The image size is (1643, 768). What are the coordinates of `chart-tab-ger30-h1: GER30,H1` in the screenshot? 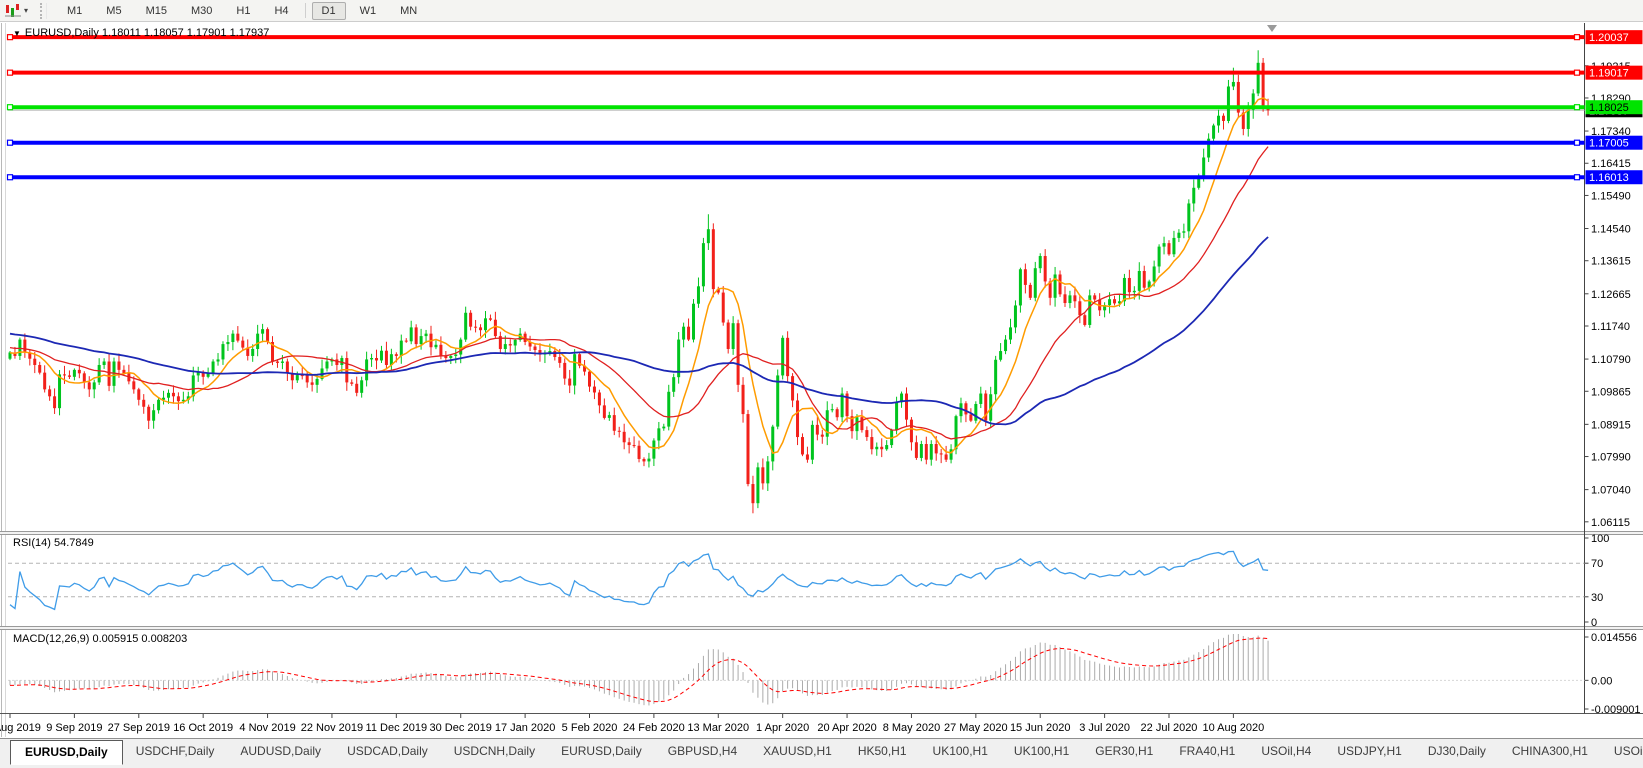 It's located at (1124, 751).